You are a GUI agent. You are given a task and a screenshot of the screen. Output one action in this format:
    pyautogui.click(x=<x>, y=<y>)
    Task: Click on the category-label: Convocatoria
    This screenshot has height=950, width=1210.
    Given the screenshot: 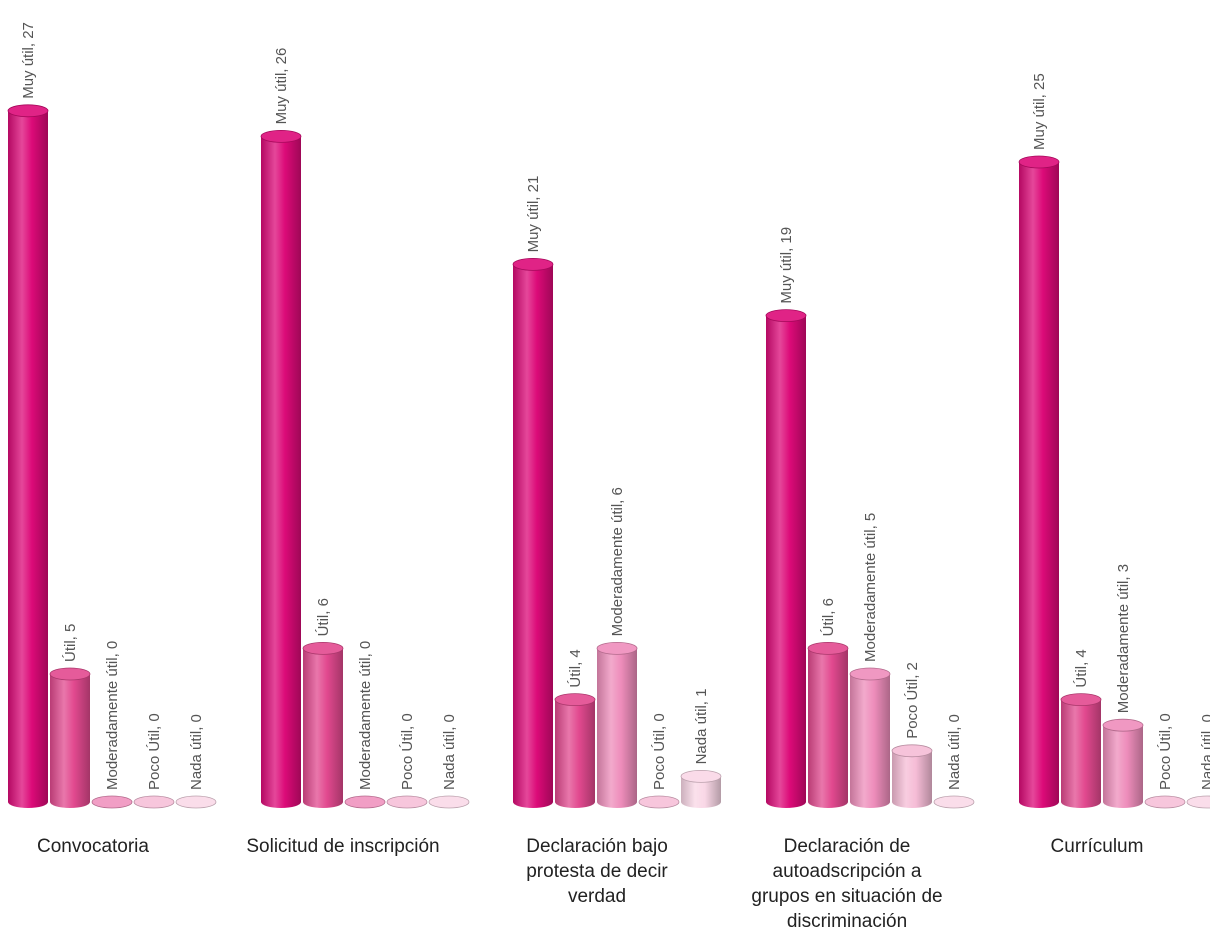 What is the action you would take?
    pyautogui.click(x=93, y=846)
    